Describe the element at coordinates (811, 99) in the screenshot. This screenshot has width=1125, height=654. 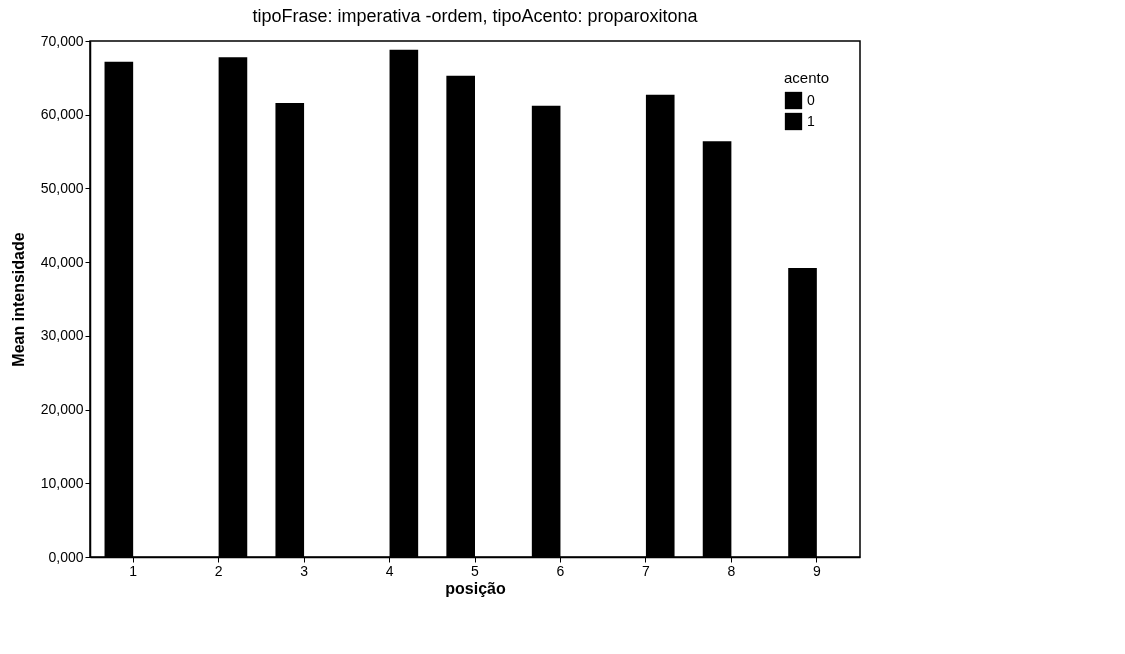
I see `legend-label: 0` at that location.